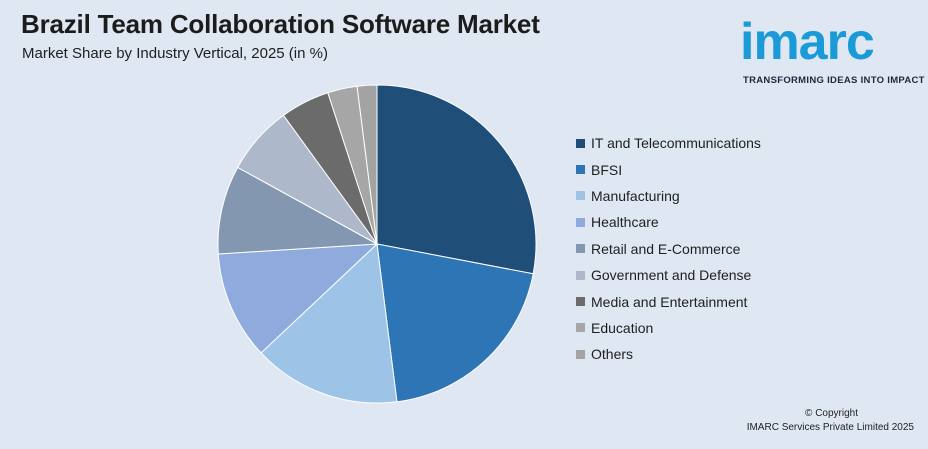  What do you see at coordinates (676, 143) in the screenshot?
I see `legend-label: IT and Telecommunications` at bounding box center [676, 143].